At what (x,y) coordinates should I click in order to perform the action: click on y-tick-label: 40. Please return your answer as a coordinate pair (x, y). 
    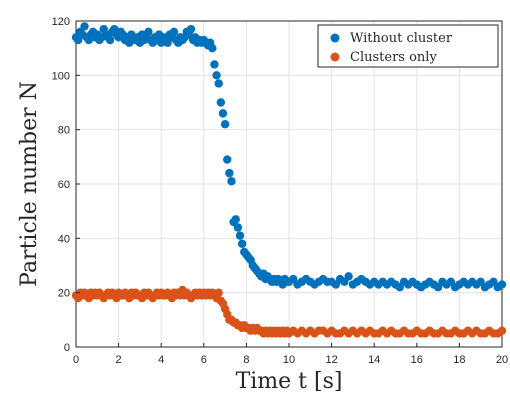
    Looking at the image, I should click on (64, 239).